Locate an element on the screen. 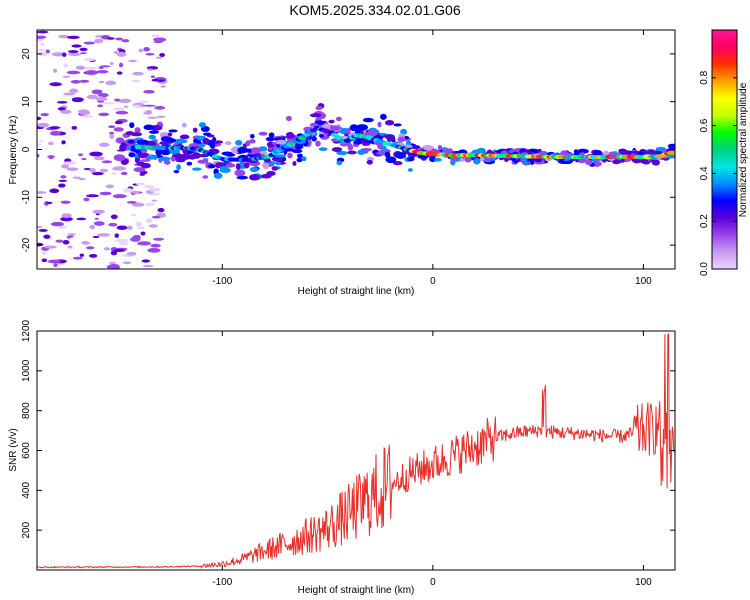 This screenshot has width=750, height=600. snr-y-tick-label: 800 is located at coordinates (26, 410).